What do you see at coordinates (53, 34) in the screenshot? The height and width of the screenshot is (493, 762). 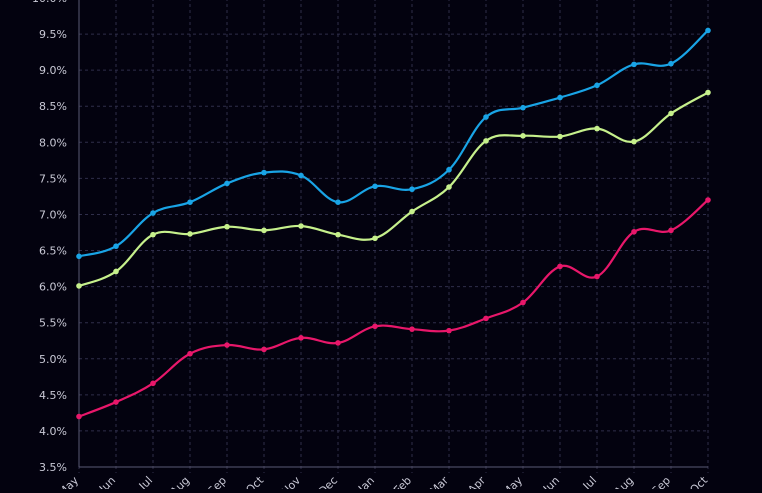 I see `y-tick-label: 9.5%` at bounding box center [53, 34].